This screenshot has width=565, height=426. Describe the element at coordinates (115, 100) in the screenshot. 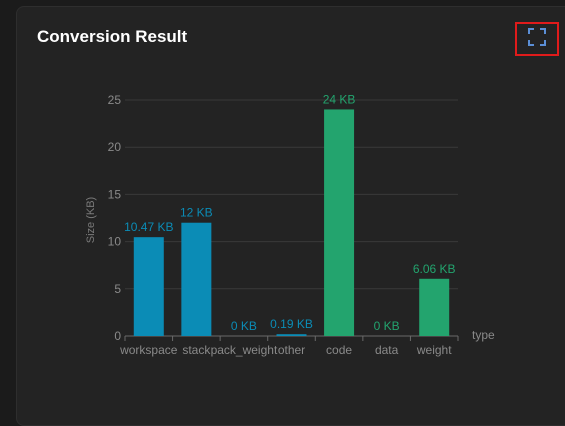

I see `y-tick-label: 25` at that location.